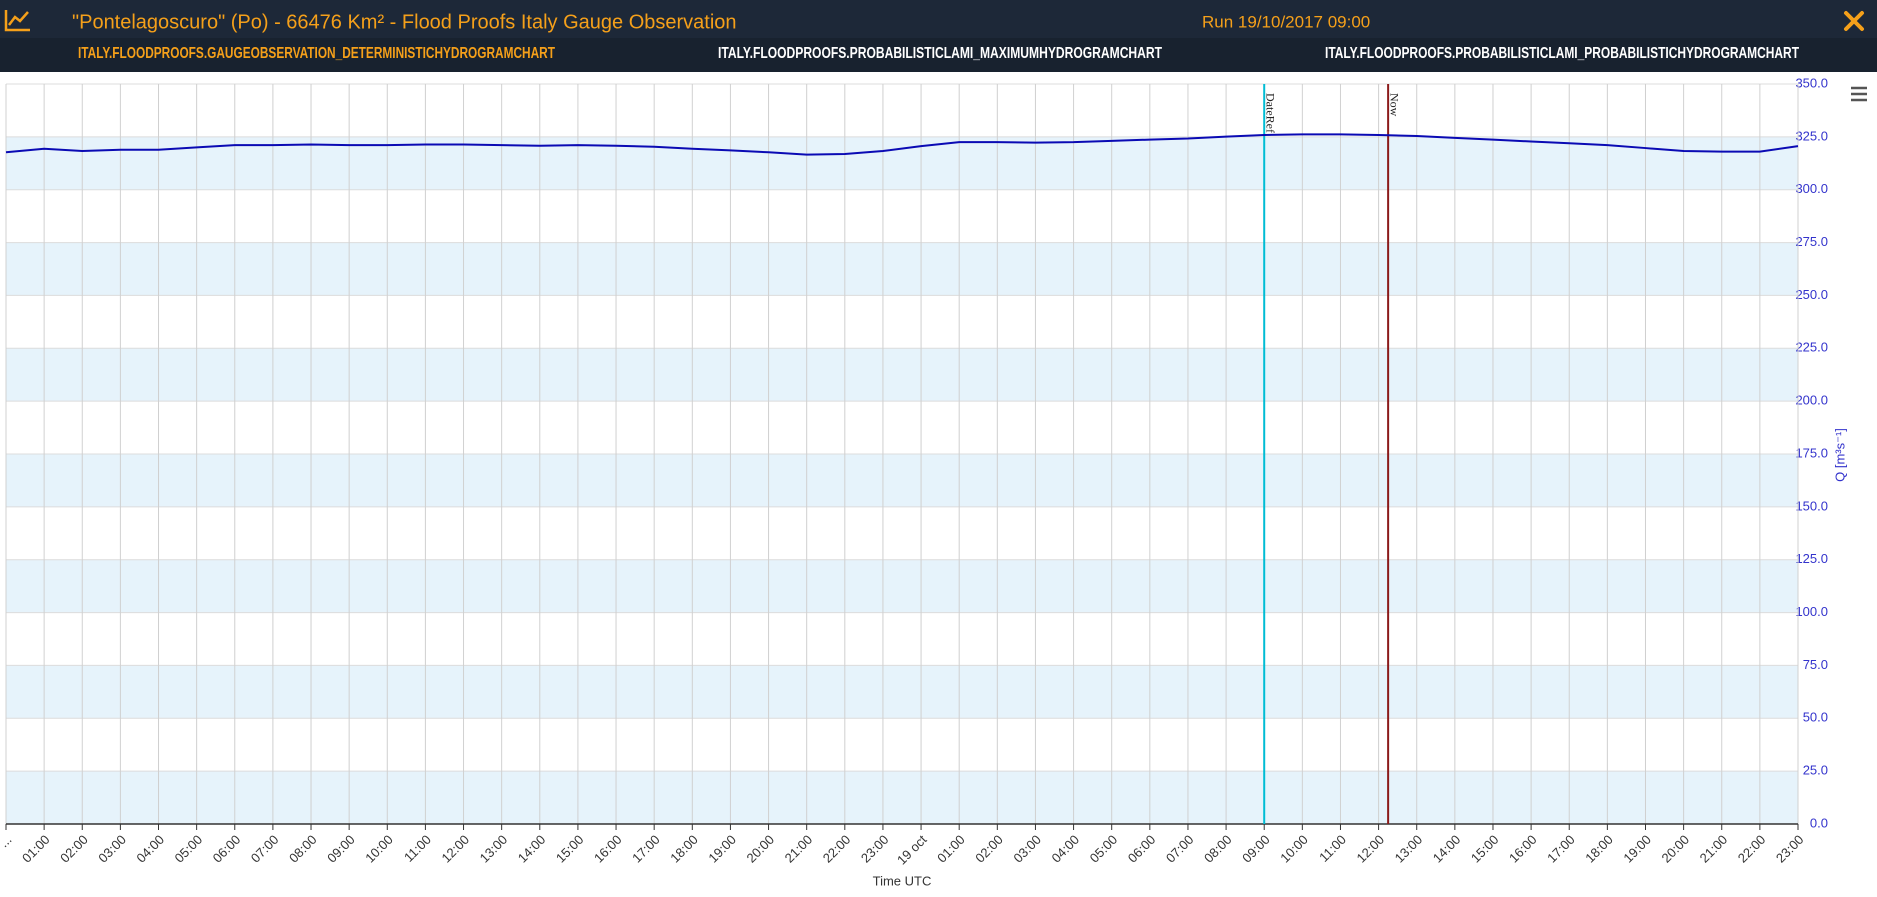 The width and height of the screenshot is (1877, 897). I want to click on y-tick-label: 350.0, so click(1811, 82).